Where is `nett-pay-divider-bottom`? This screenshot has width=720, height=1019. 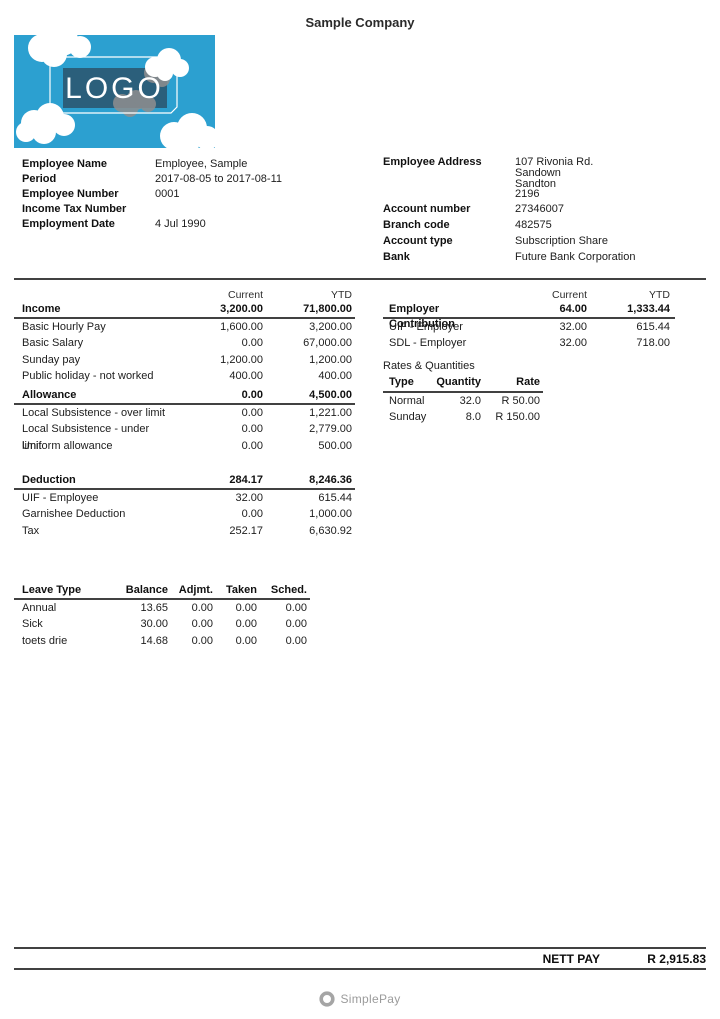
nett-pay-divider-bottom is located at coordinates (360, 969).